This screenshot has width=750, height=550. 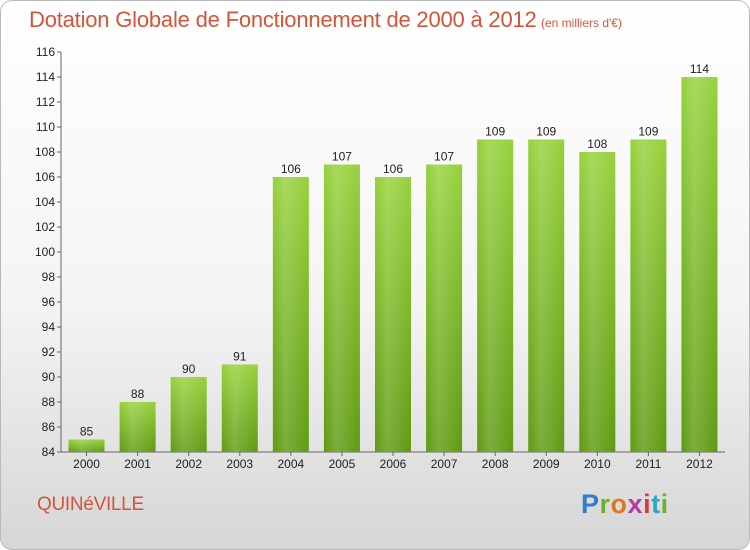 What do you see at coordinates (699, 464) in the screenshot?
I see `x-tick-label: 2012` at bounding box center [699, 464].